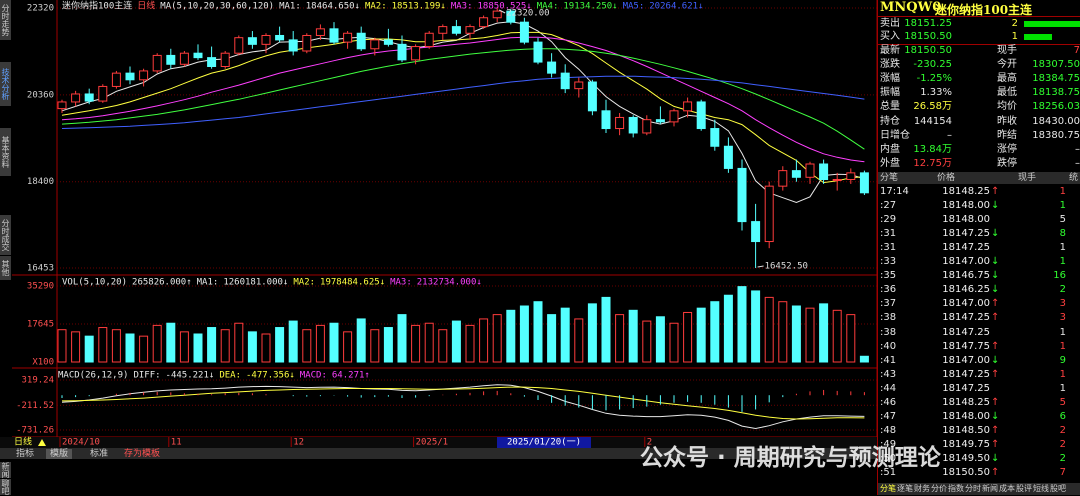 The height and width of the screenshot is (496, 1080). Describe the element at coordinates (984, 10) in the screenshot. I see `quote-name: 迷你纳指100主连` at that location.